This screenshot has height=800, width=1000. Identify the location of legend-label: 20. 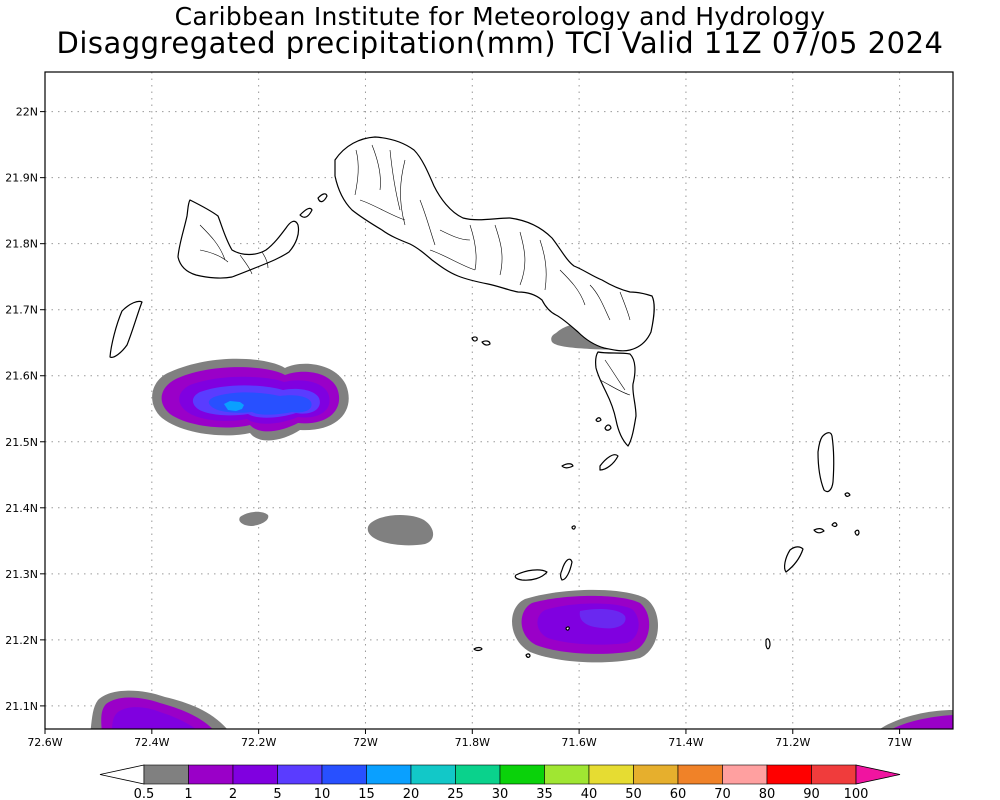
(411, 793).